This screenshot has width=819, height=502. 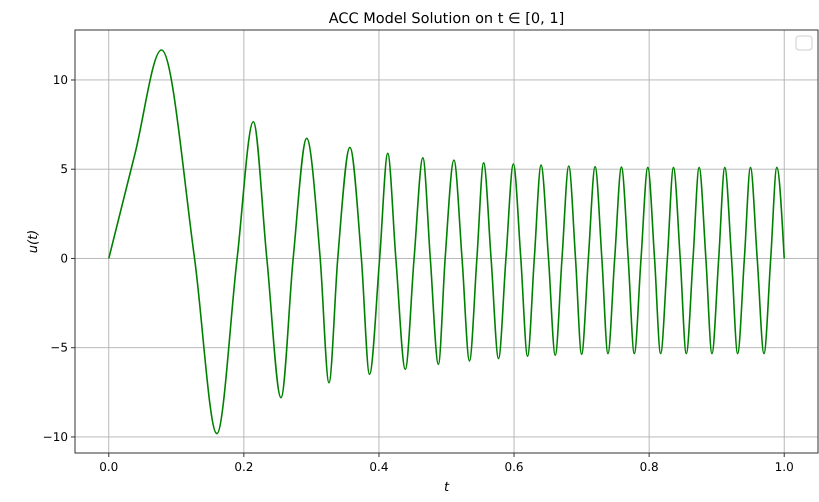 I want to click on y-tick-label: 10, so click(x=60, y=79).